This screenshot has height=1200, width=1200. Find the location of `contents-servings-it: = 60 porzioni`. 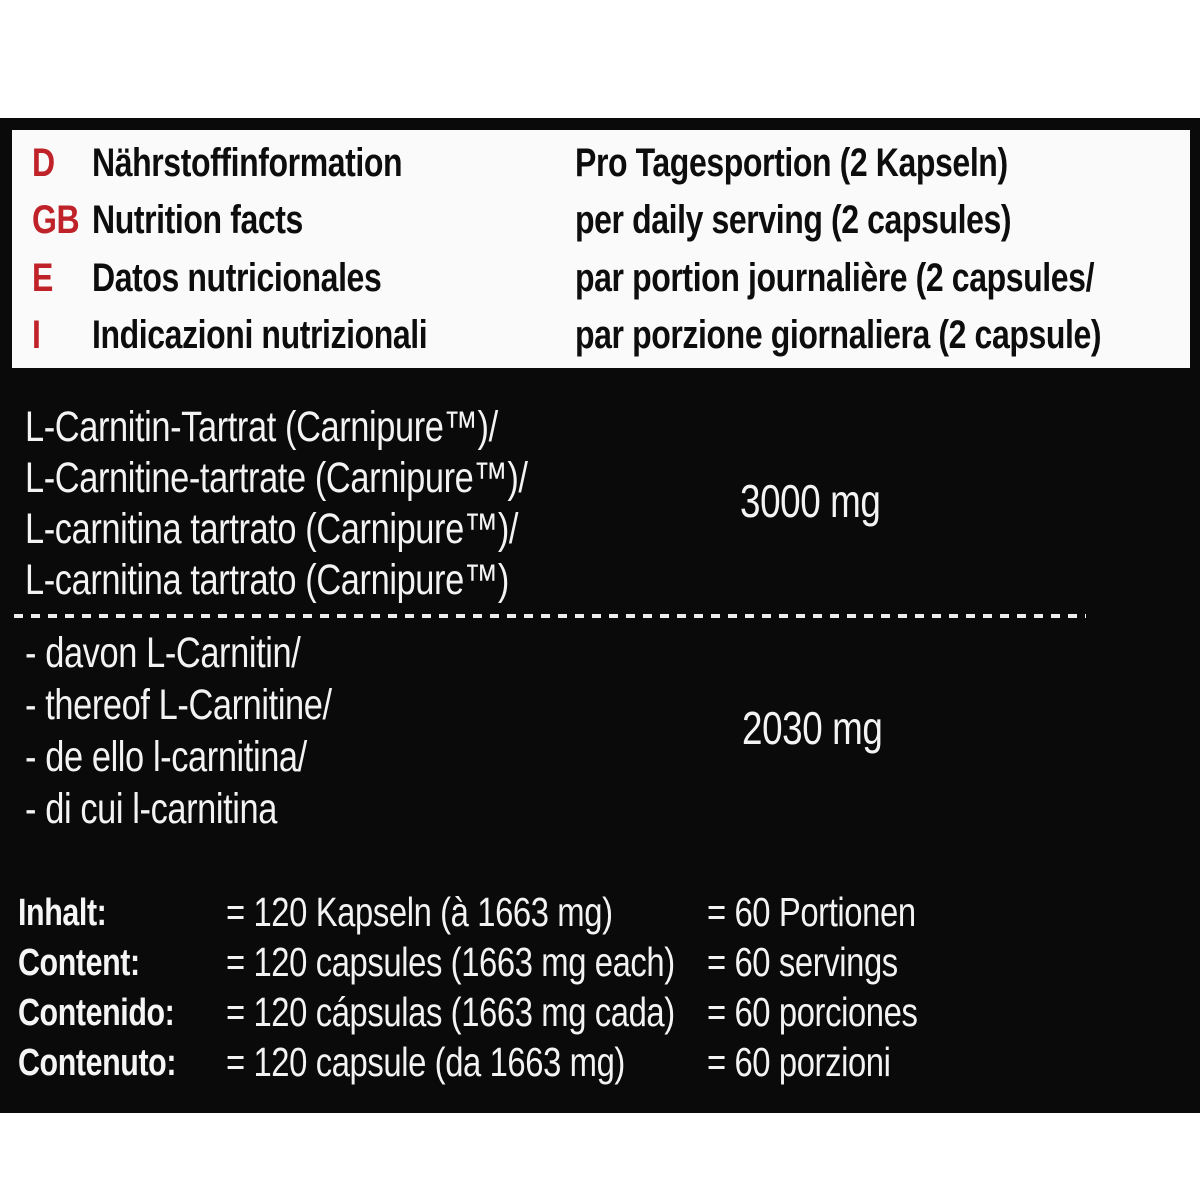

contents-servings-it: = 60 porzioni is located at coordinates (799, 1062).